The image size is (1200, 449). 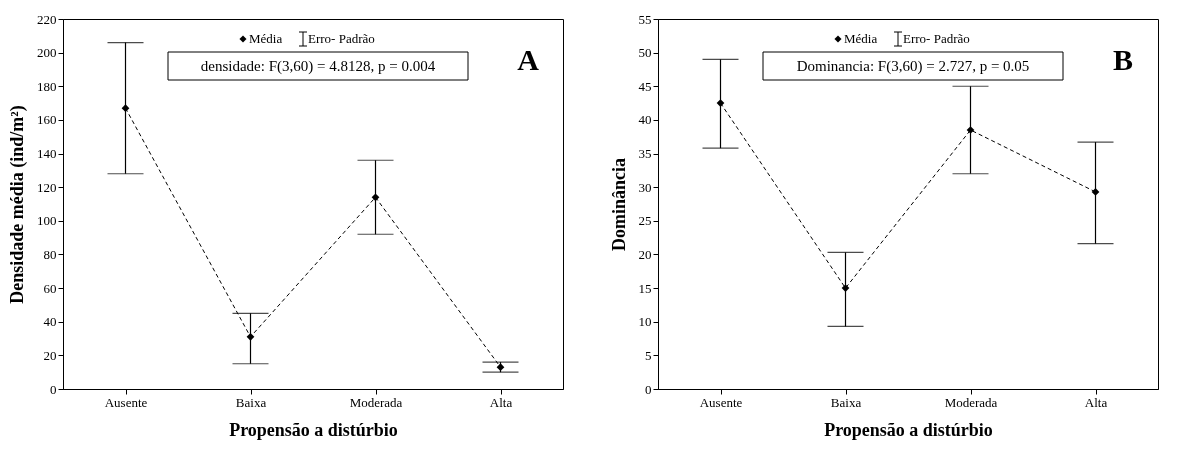 What do you see at coordinates (47, 221) in the screenshot?
I see `y-tick-label: 100` at bounding box center [47, 221].